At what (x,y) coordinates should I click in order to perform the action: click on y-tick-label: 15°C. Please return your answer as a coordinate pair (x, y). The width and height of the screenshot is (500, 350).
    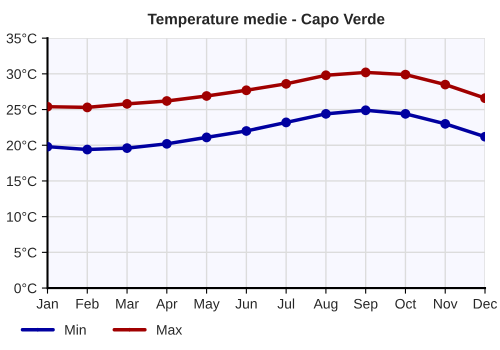
    Looking at the image, I should click on (22, 181).